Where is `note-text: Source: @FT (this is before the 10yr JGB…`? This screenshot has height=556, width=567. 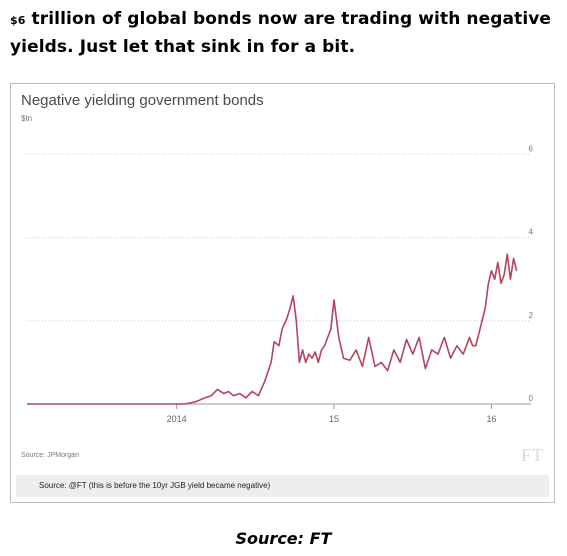
note-text: Source: @FT (this is before the 10yr JGB… is located at coordinates (155, 485).